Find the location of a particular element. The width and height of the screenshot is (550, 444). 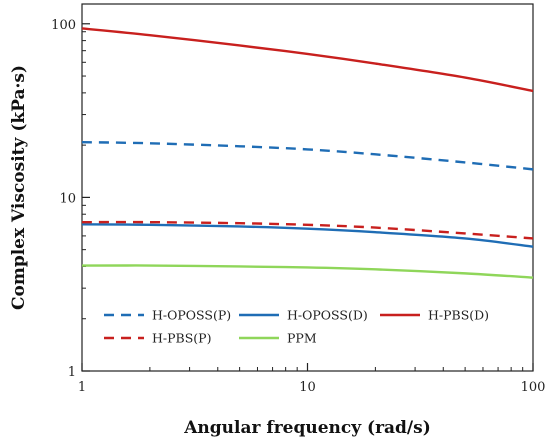

series-line-h-oposs-d is located at coordinates (307, 235).